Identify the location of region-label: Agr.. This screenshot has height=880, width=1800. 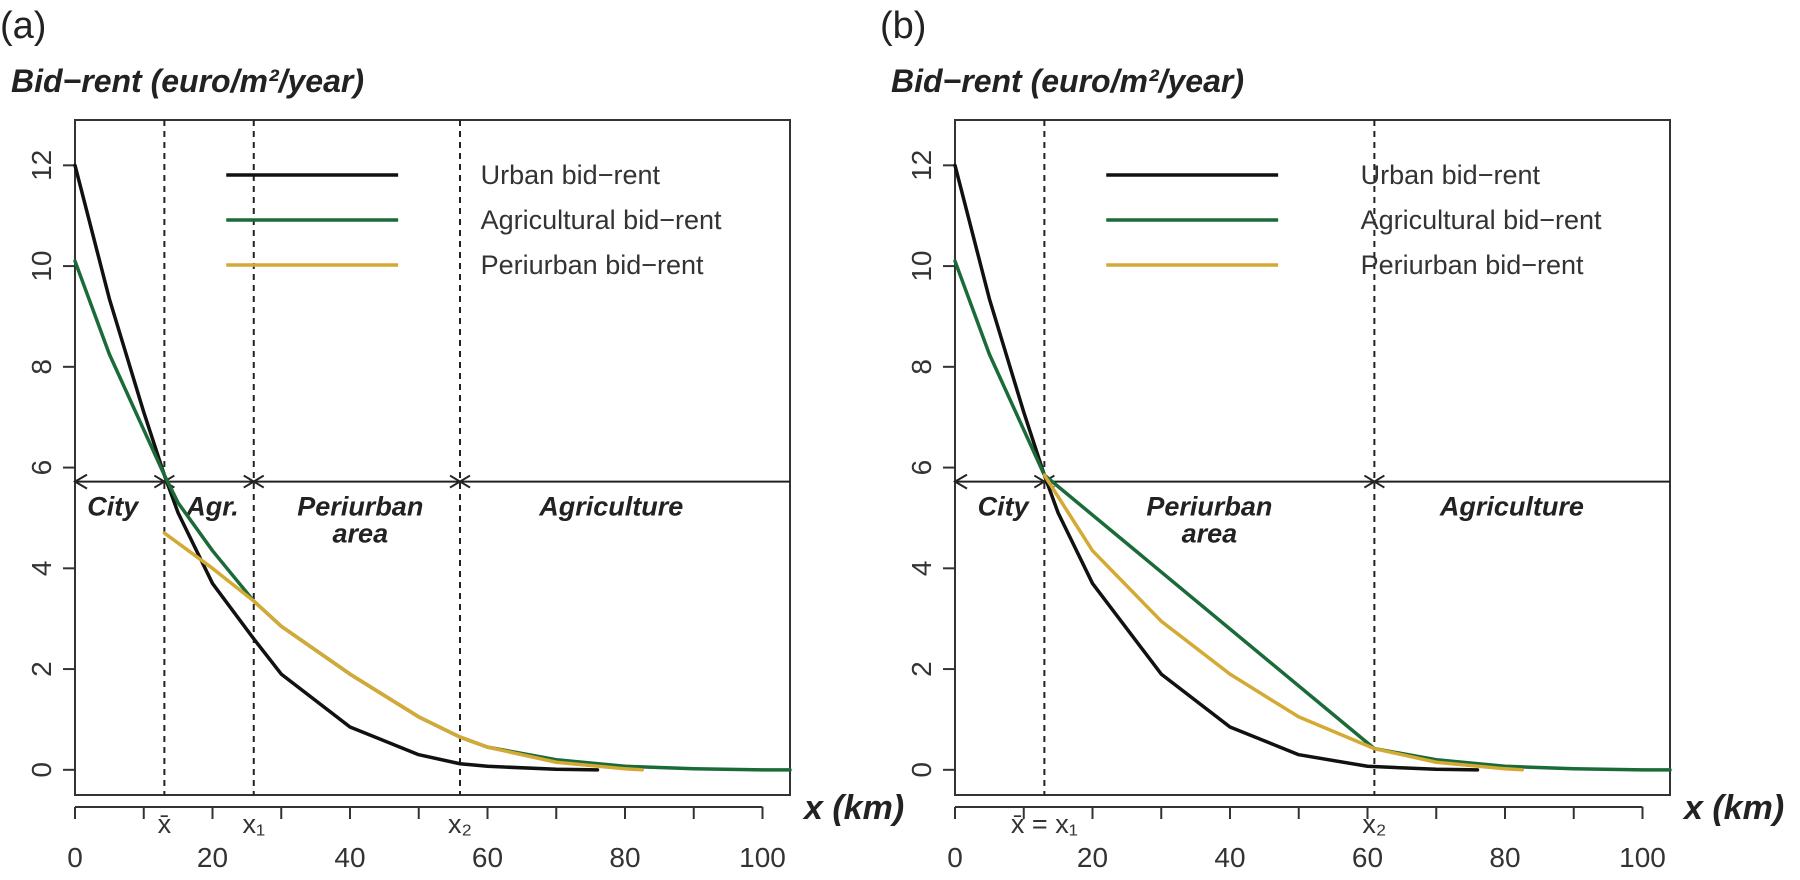
(212, 507).